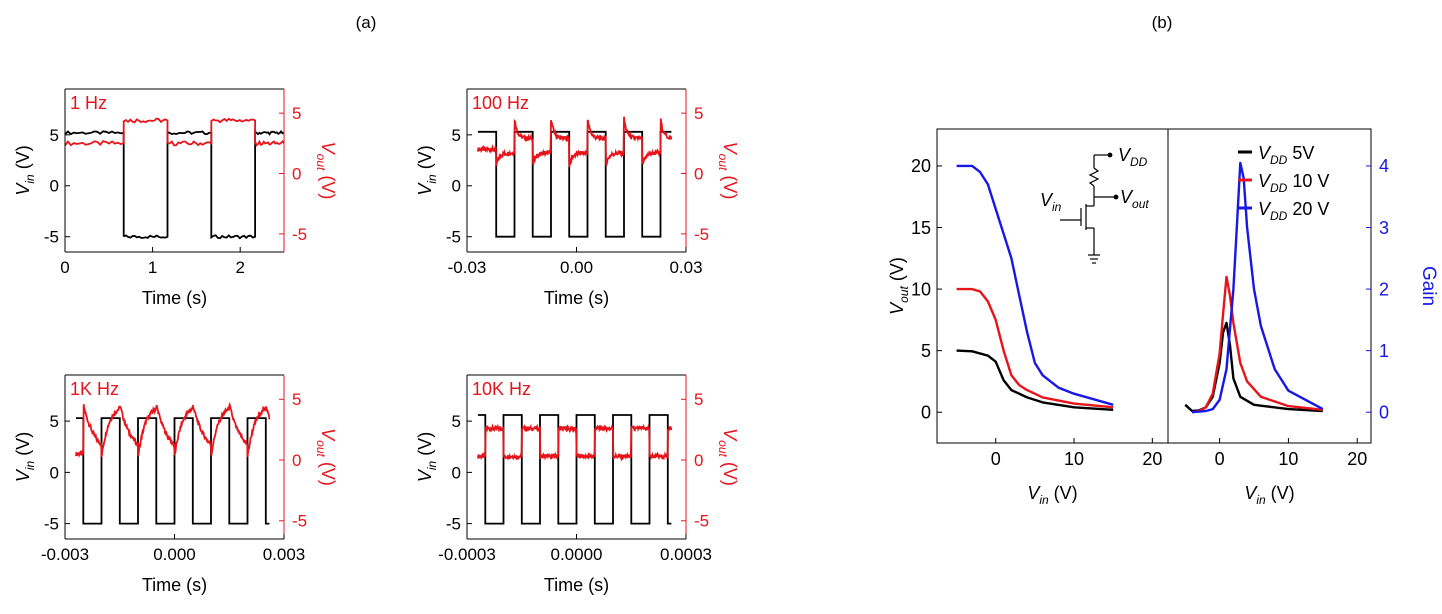 The width and height of the screenshot is (1442, 614). I want to click on x-tick-label: 0.00, so click(576, 267).